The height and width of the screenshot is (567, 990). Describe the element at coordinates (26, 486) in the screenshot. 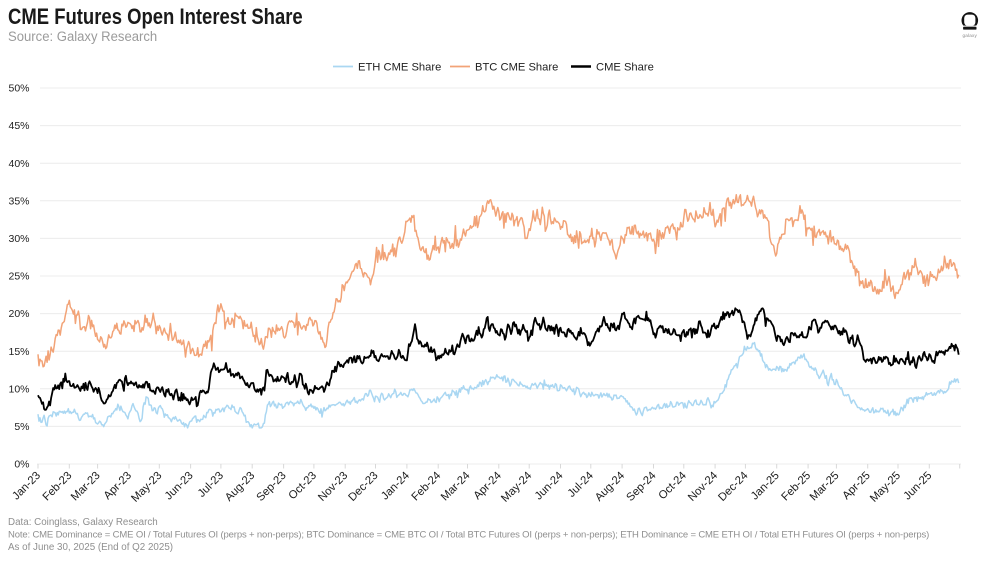

I see `svg-text: Jan-23` at that location.